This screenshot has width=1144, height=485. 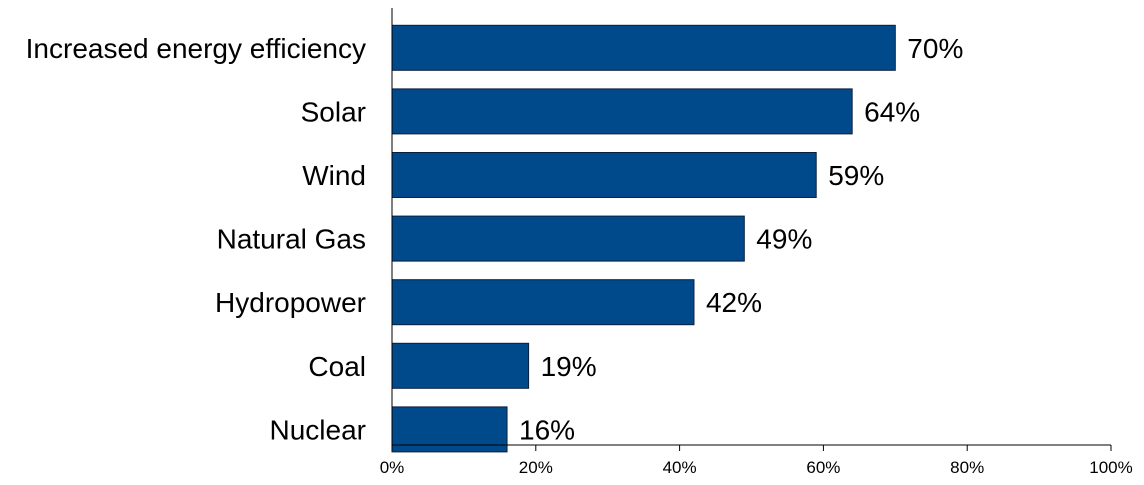 I want to click on category-label: Wind, so click(x=334, y=175).